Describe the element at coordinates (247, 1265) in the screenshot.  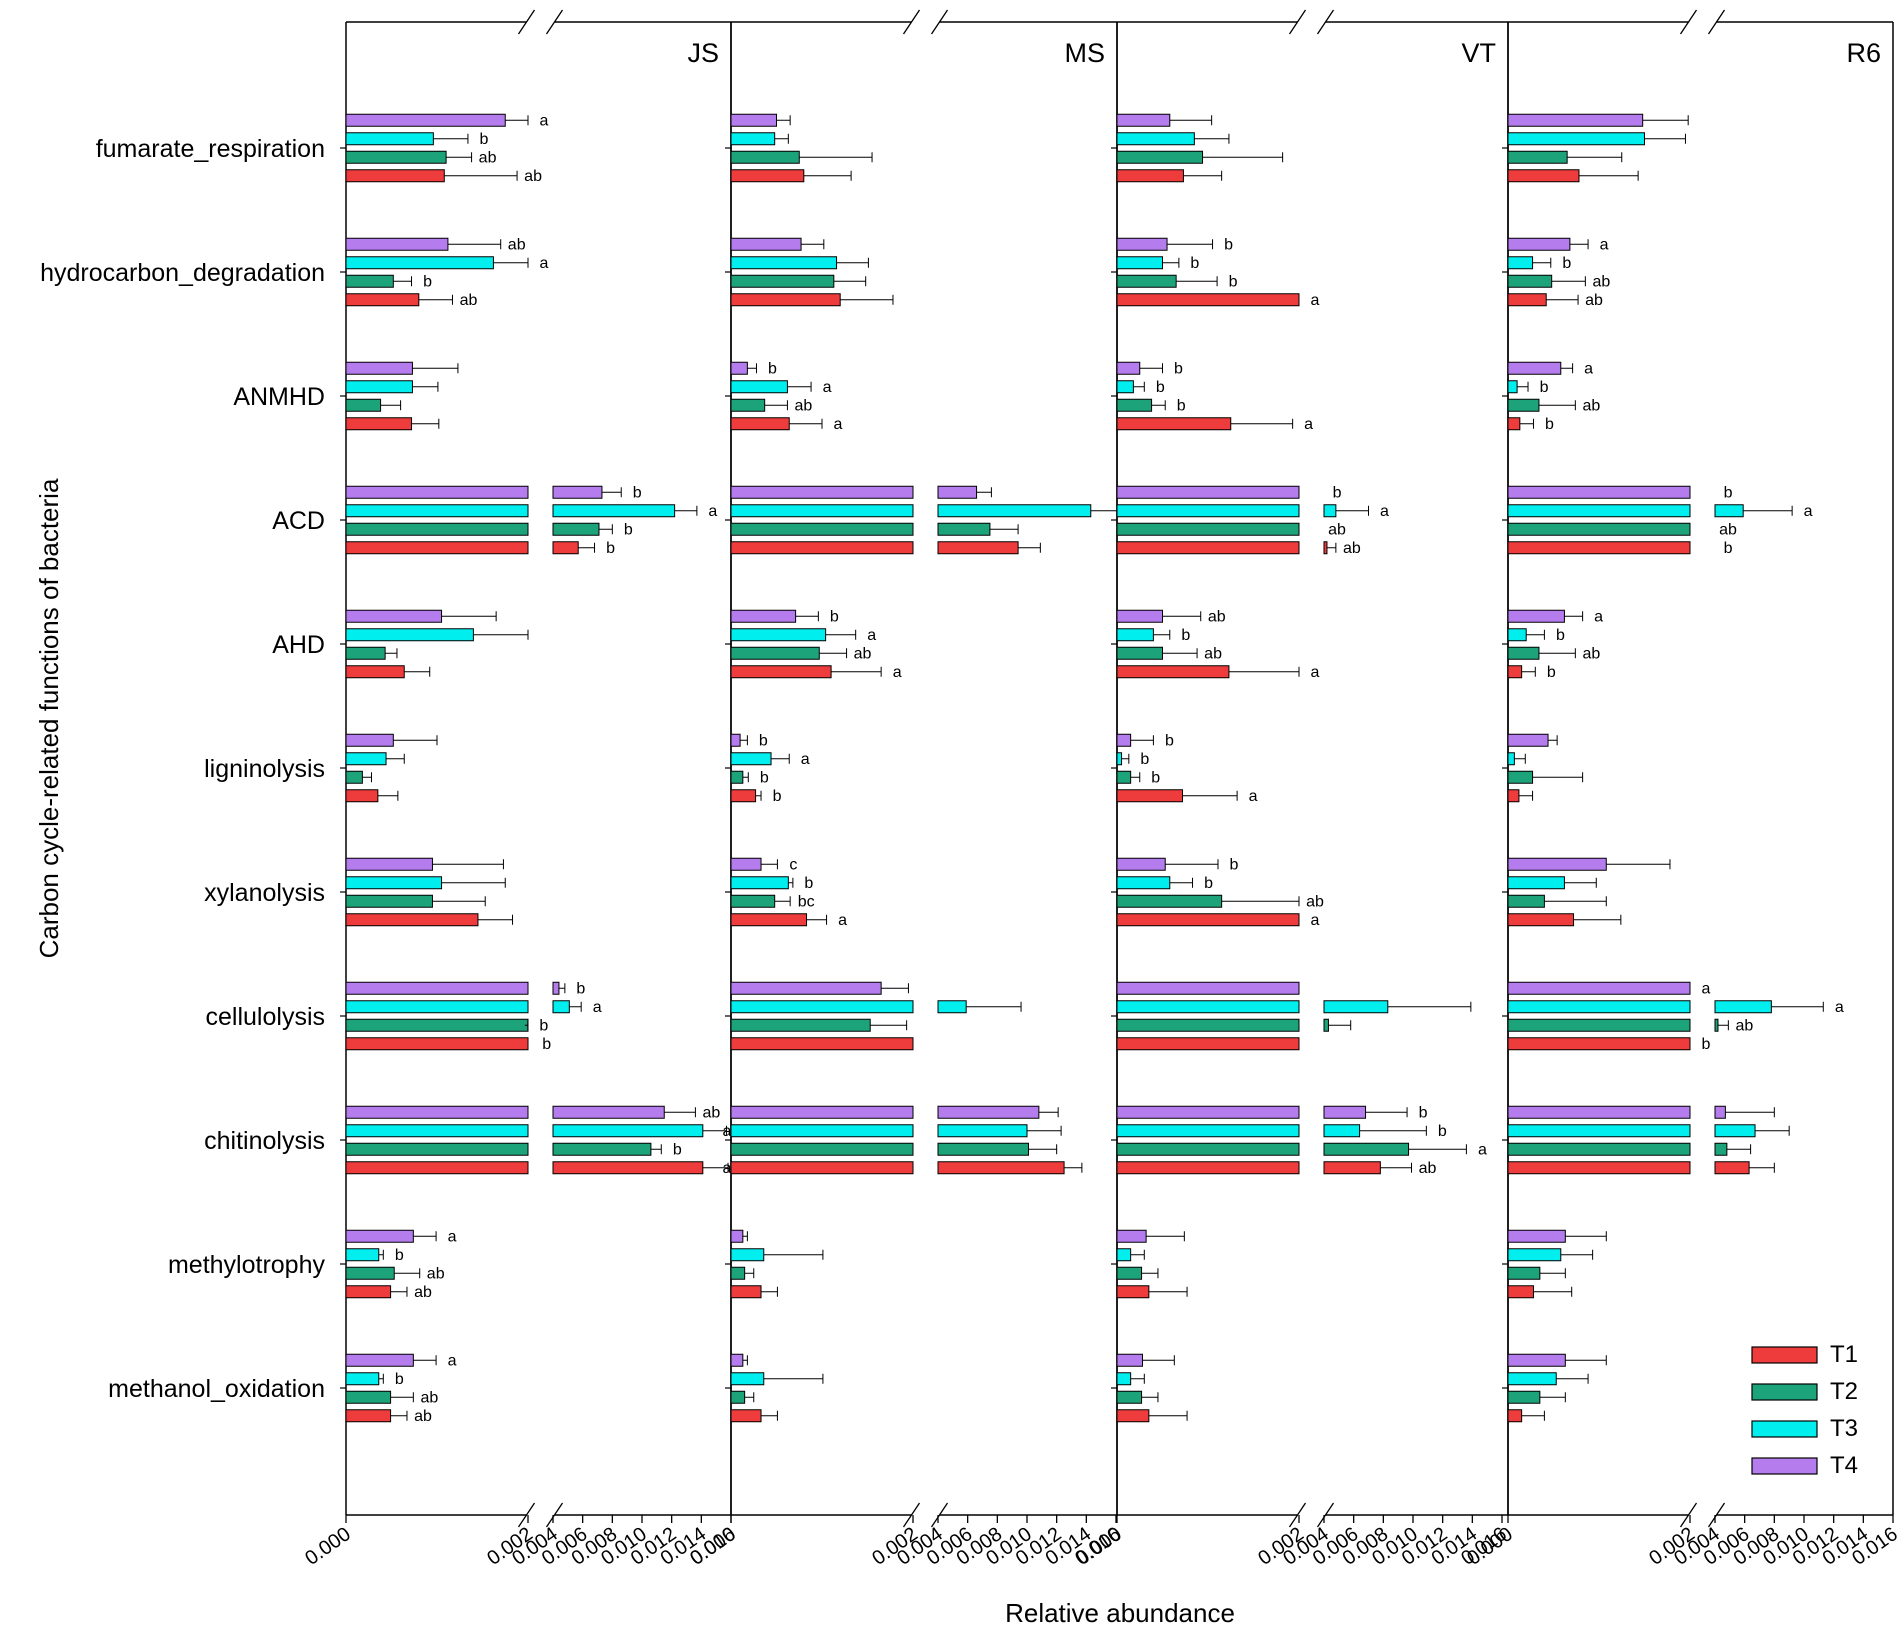
I see `category-label-methylotrophy: methylotrophy` at that location.